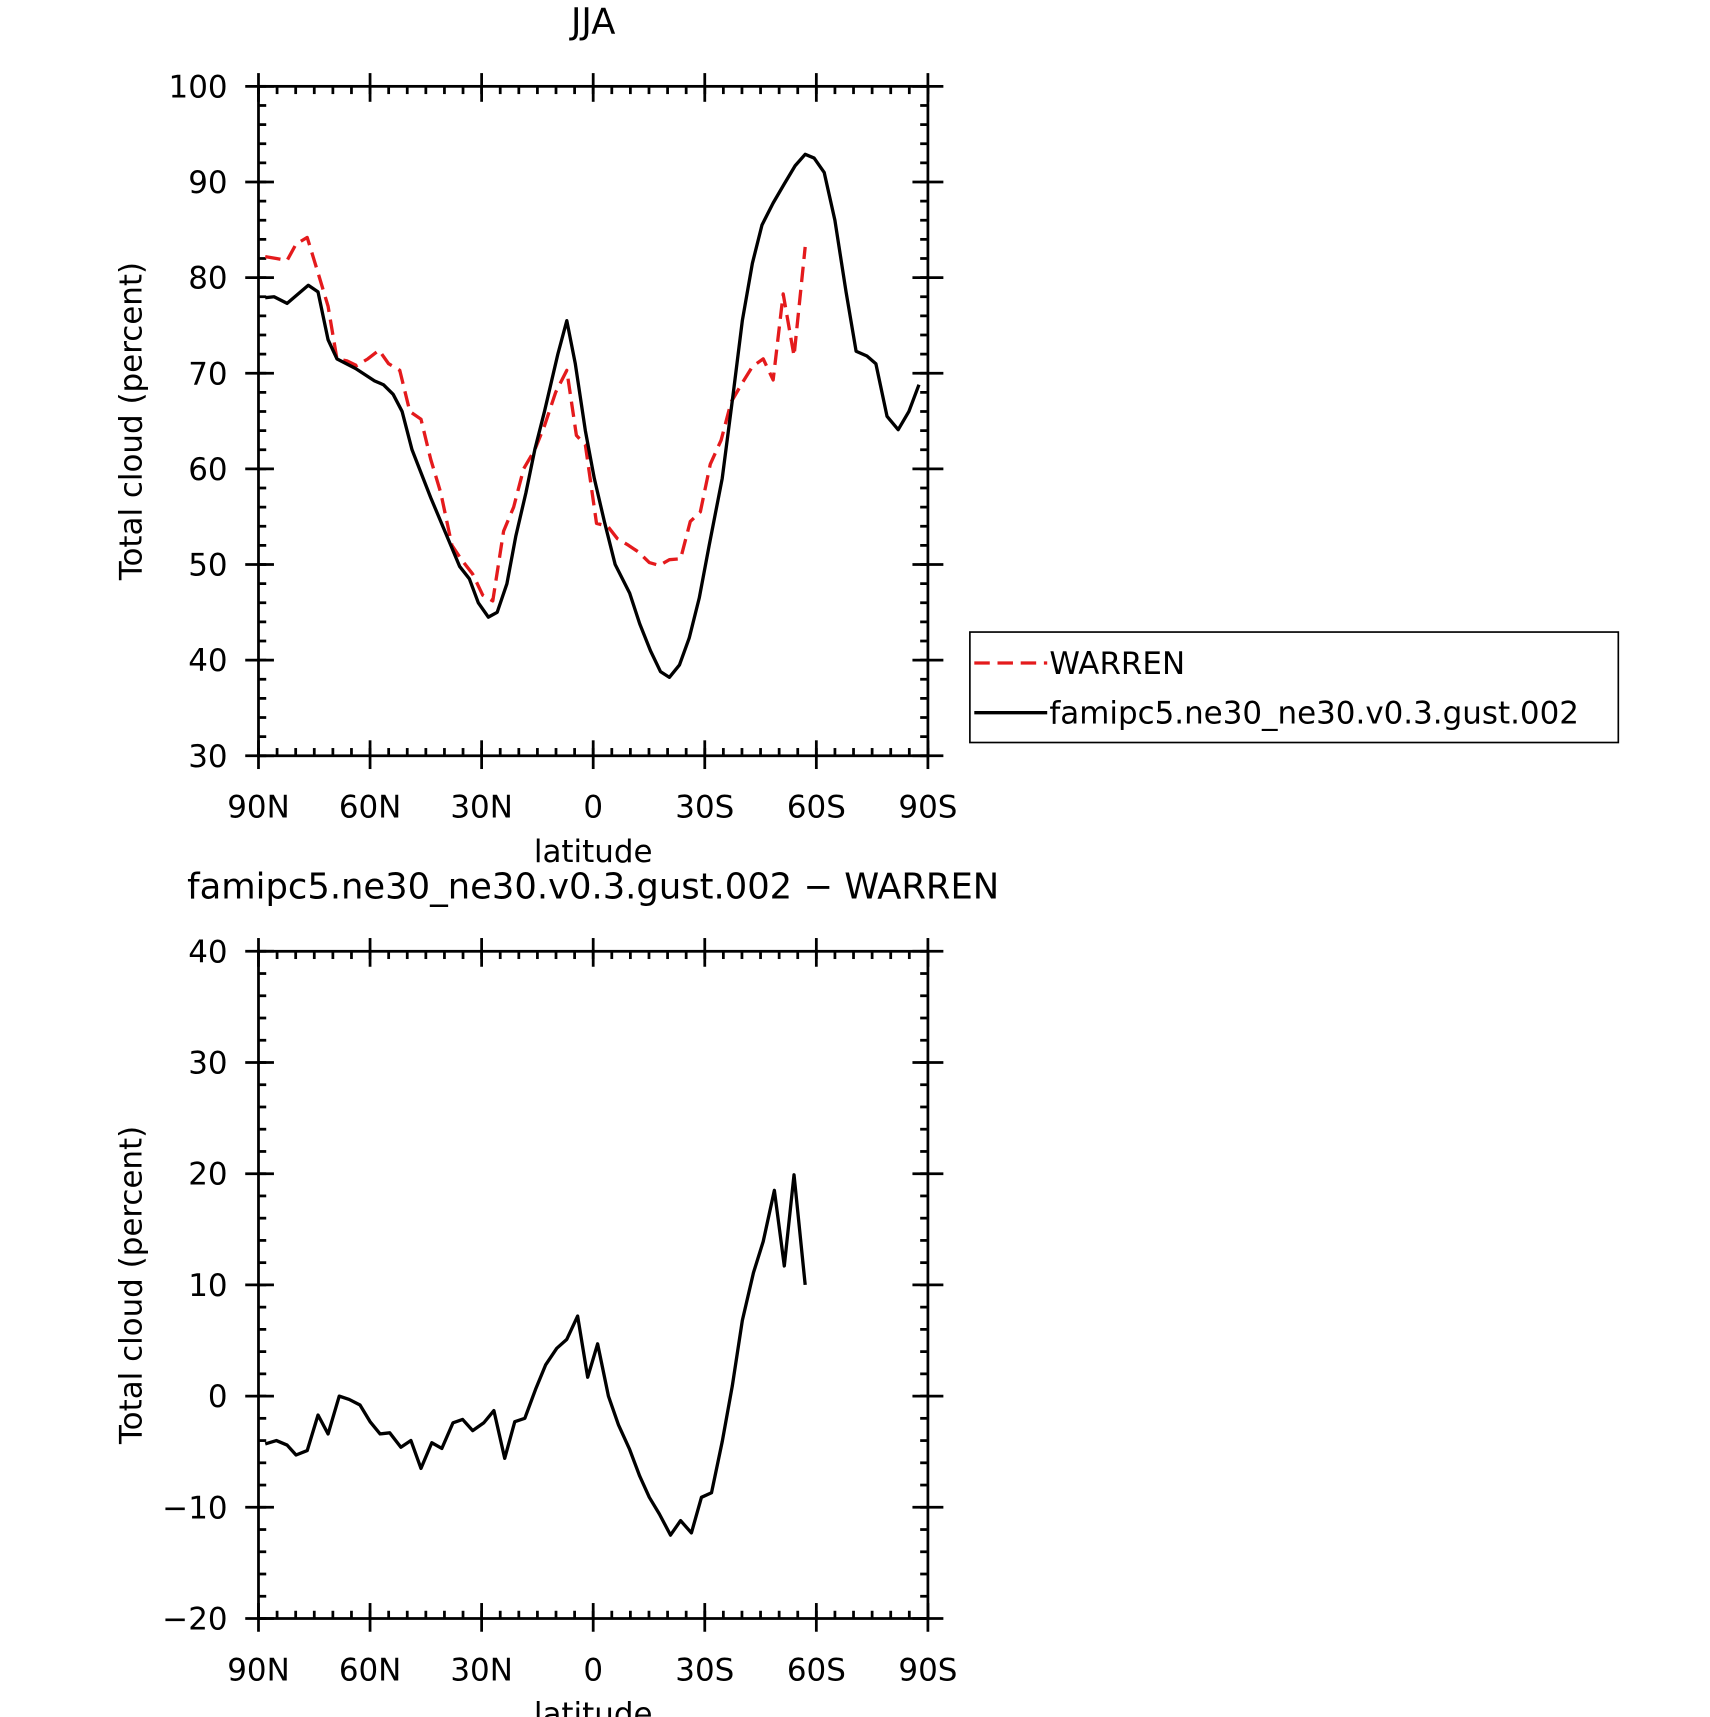 The height and width of the screenshot is (1717, 1710). I want to click on y-tick-label: 100, so click(198, 87).